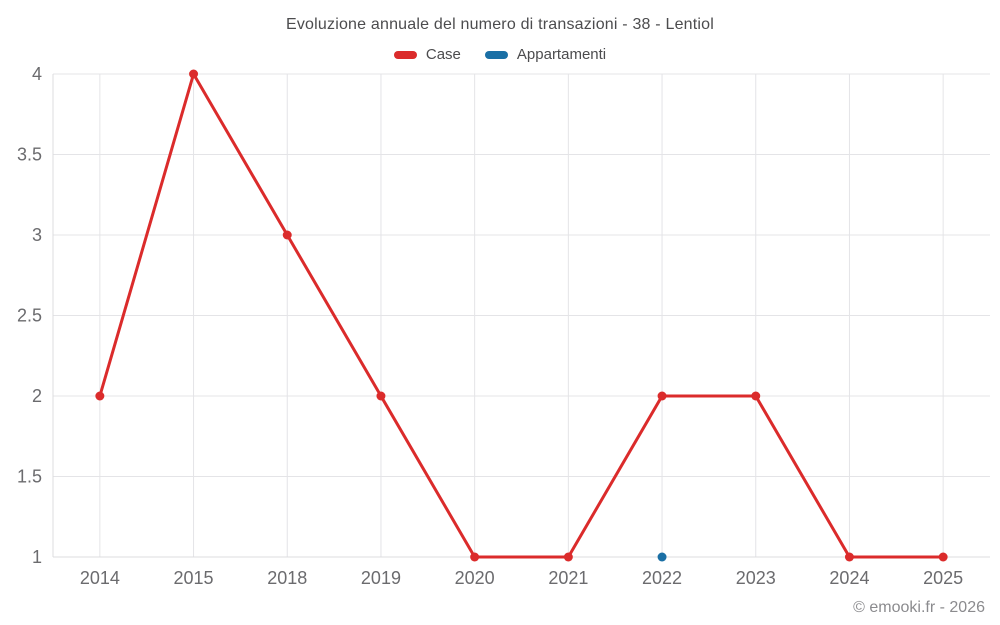 Image resolution: width=1000 pixels, height=625 pixels. I want to click on legend-item-appartamenti: Appartamenti, so click(545, 54).